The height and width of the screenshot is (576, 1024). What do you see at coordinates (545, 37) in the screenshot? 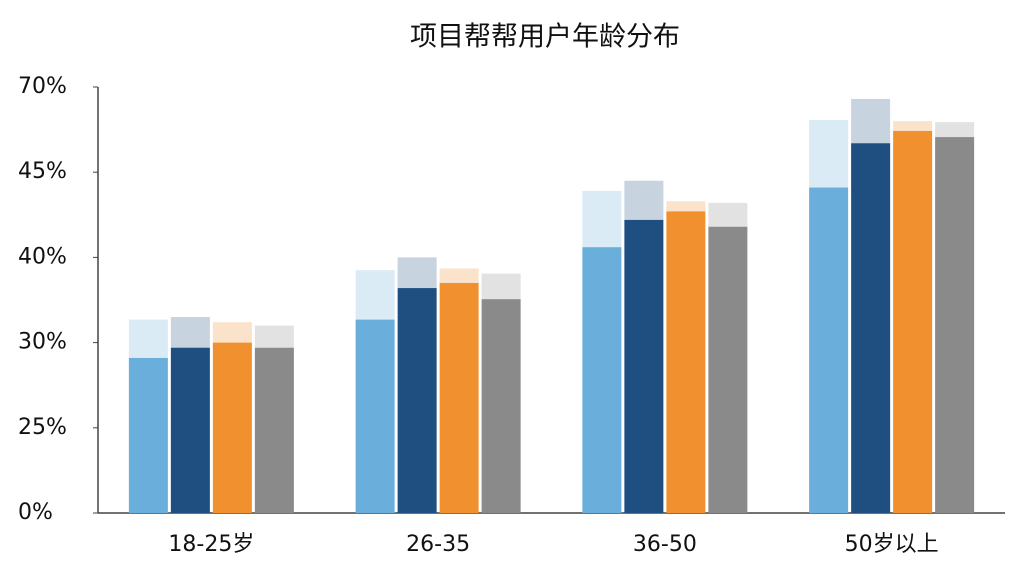
I see `chart-title: 项目帮帮用户年龄分布` at bounding box center [545, 37].